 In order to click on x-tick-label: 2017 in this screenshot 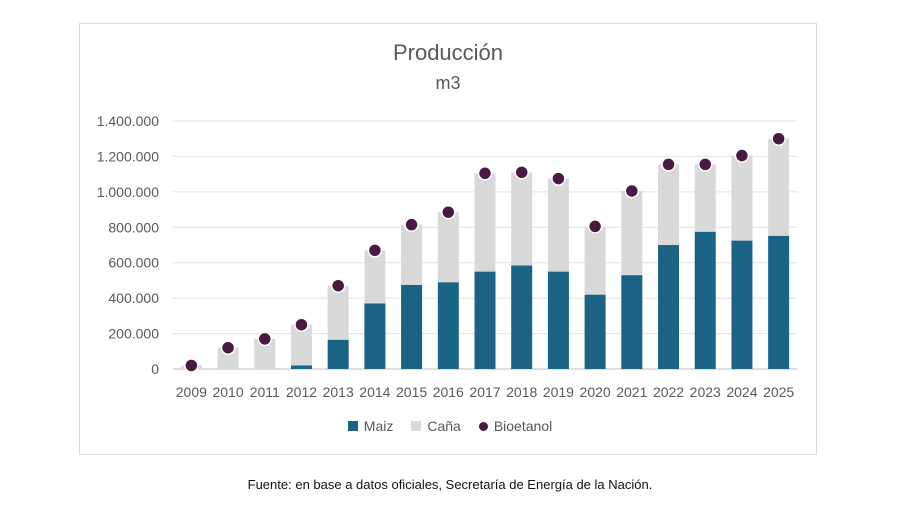, I will do `click(484, 392)`.